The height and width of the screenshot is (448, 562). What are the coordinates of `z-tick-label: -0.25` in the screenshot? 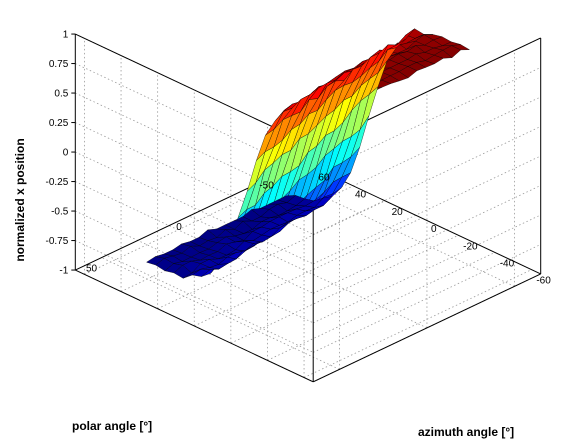 It's located at (57, 182).